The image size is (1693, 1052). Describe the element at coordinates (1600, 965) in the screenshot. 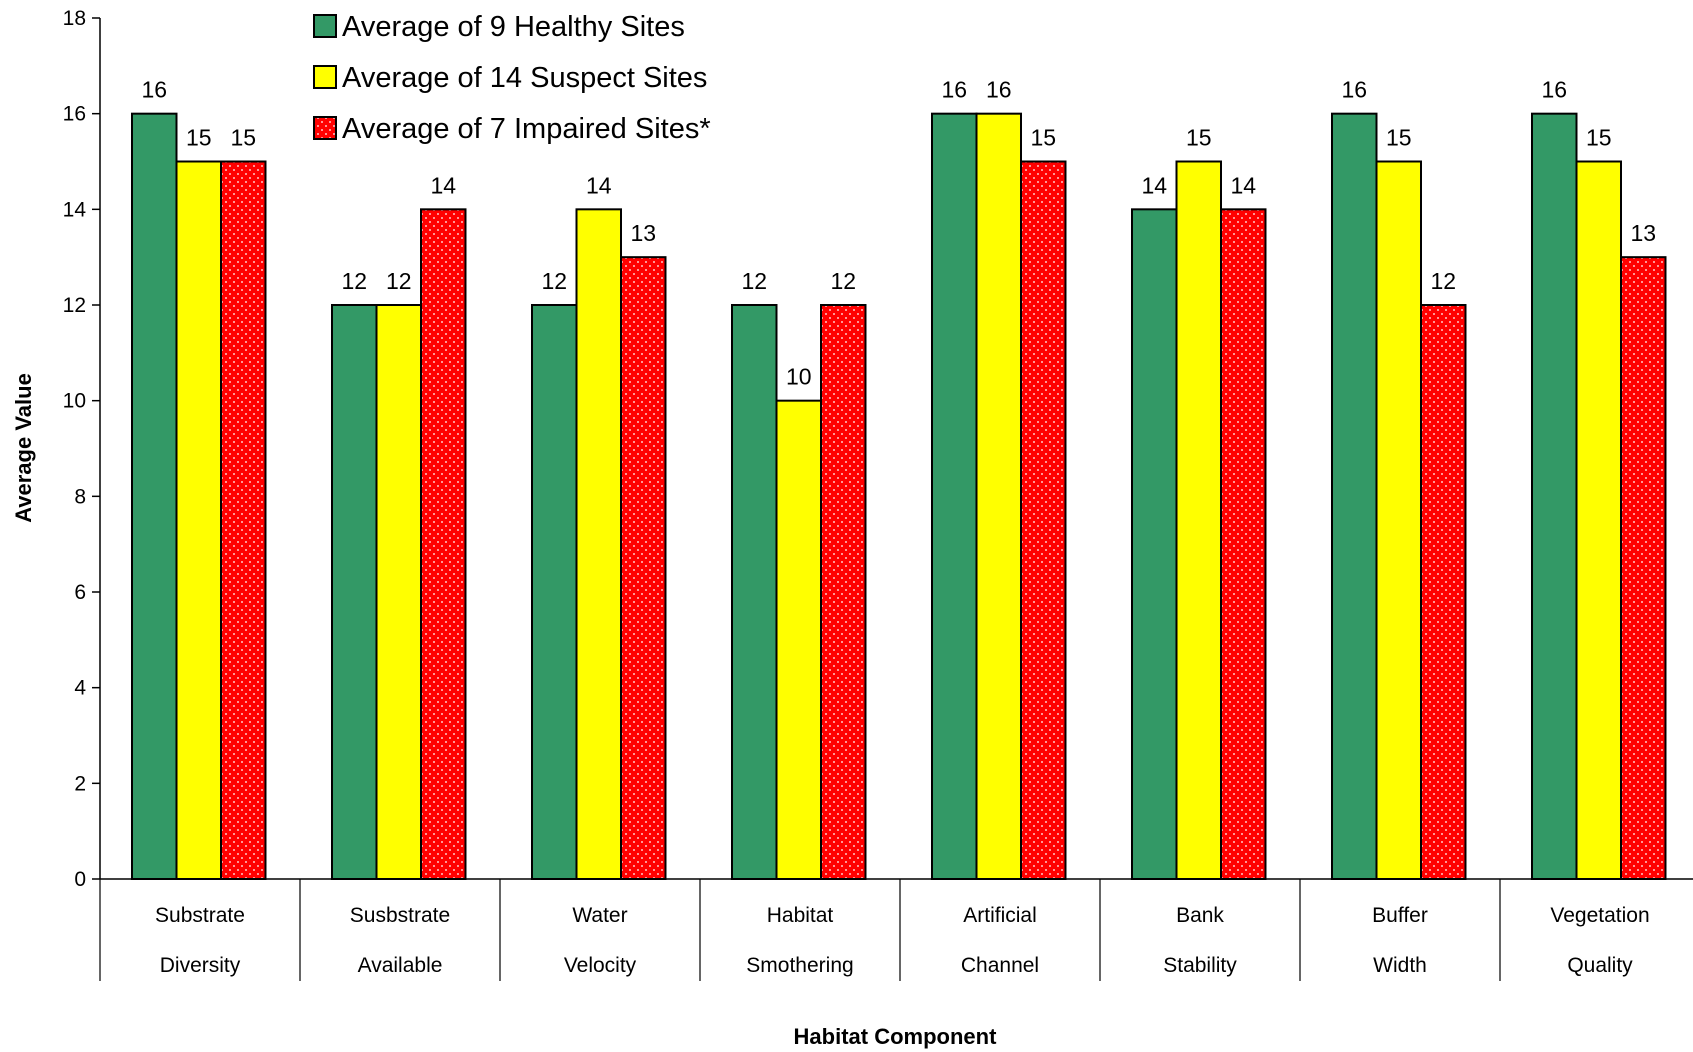

I see `category-label: Quality` at that location.